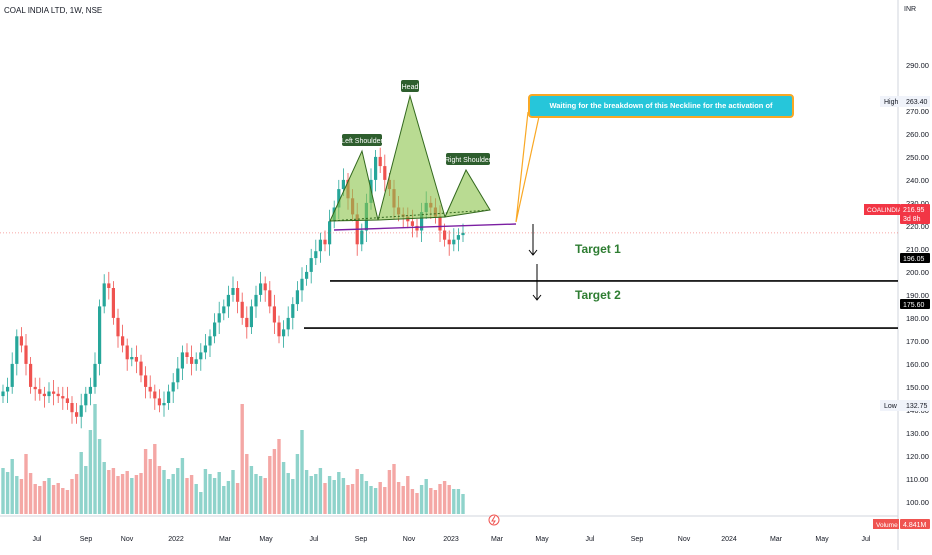 The height and width of the screenshot is (555, 932). What do you see at coordinates (917, 433) in the screenshot?
I see `price-tick-label: 130.00` at bounding box center [917, 433].